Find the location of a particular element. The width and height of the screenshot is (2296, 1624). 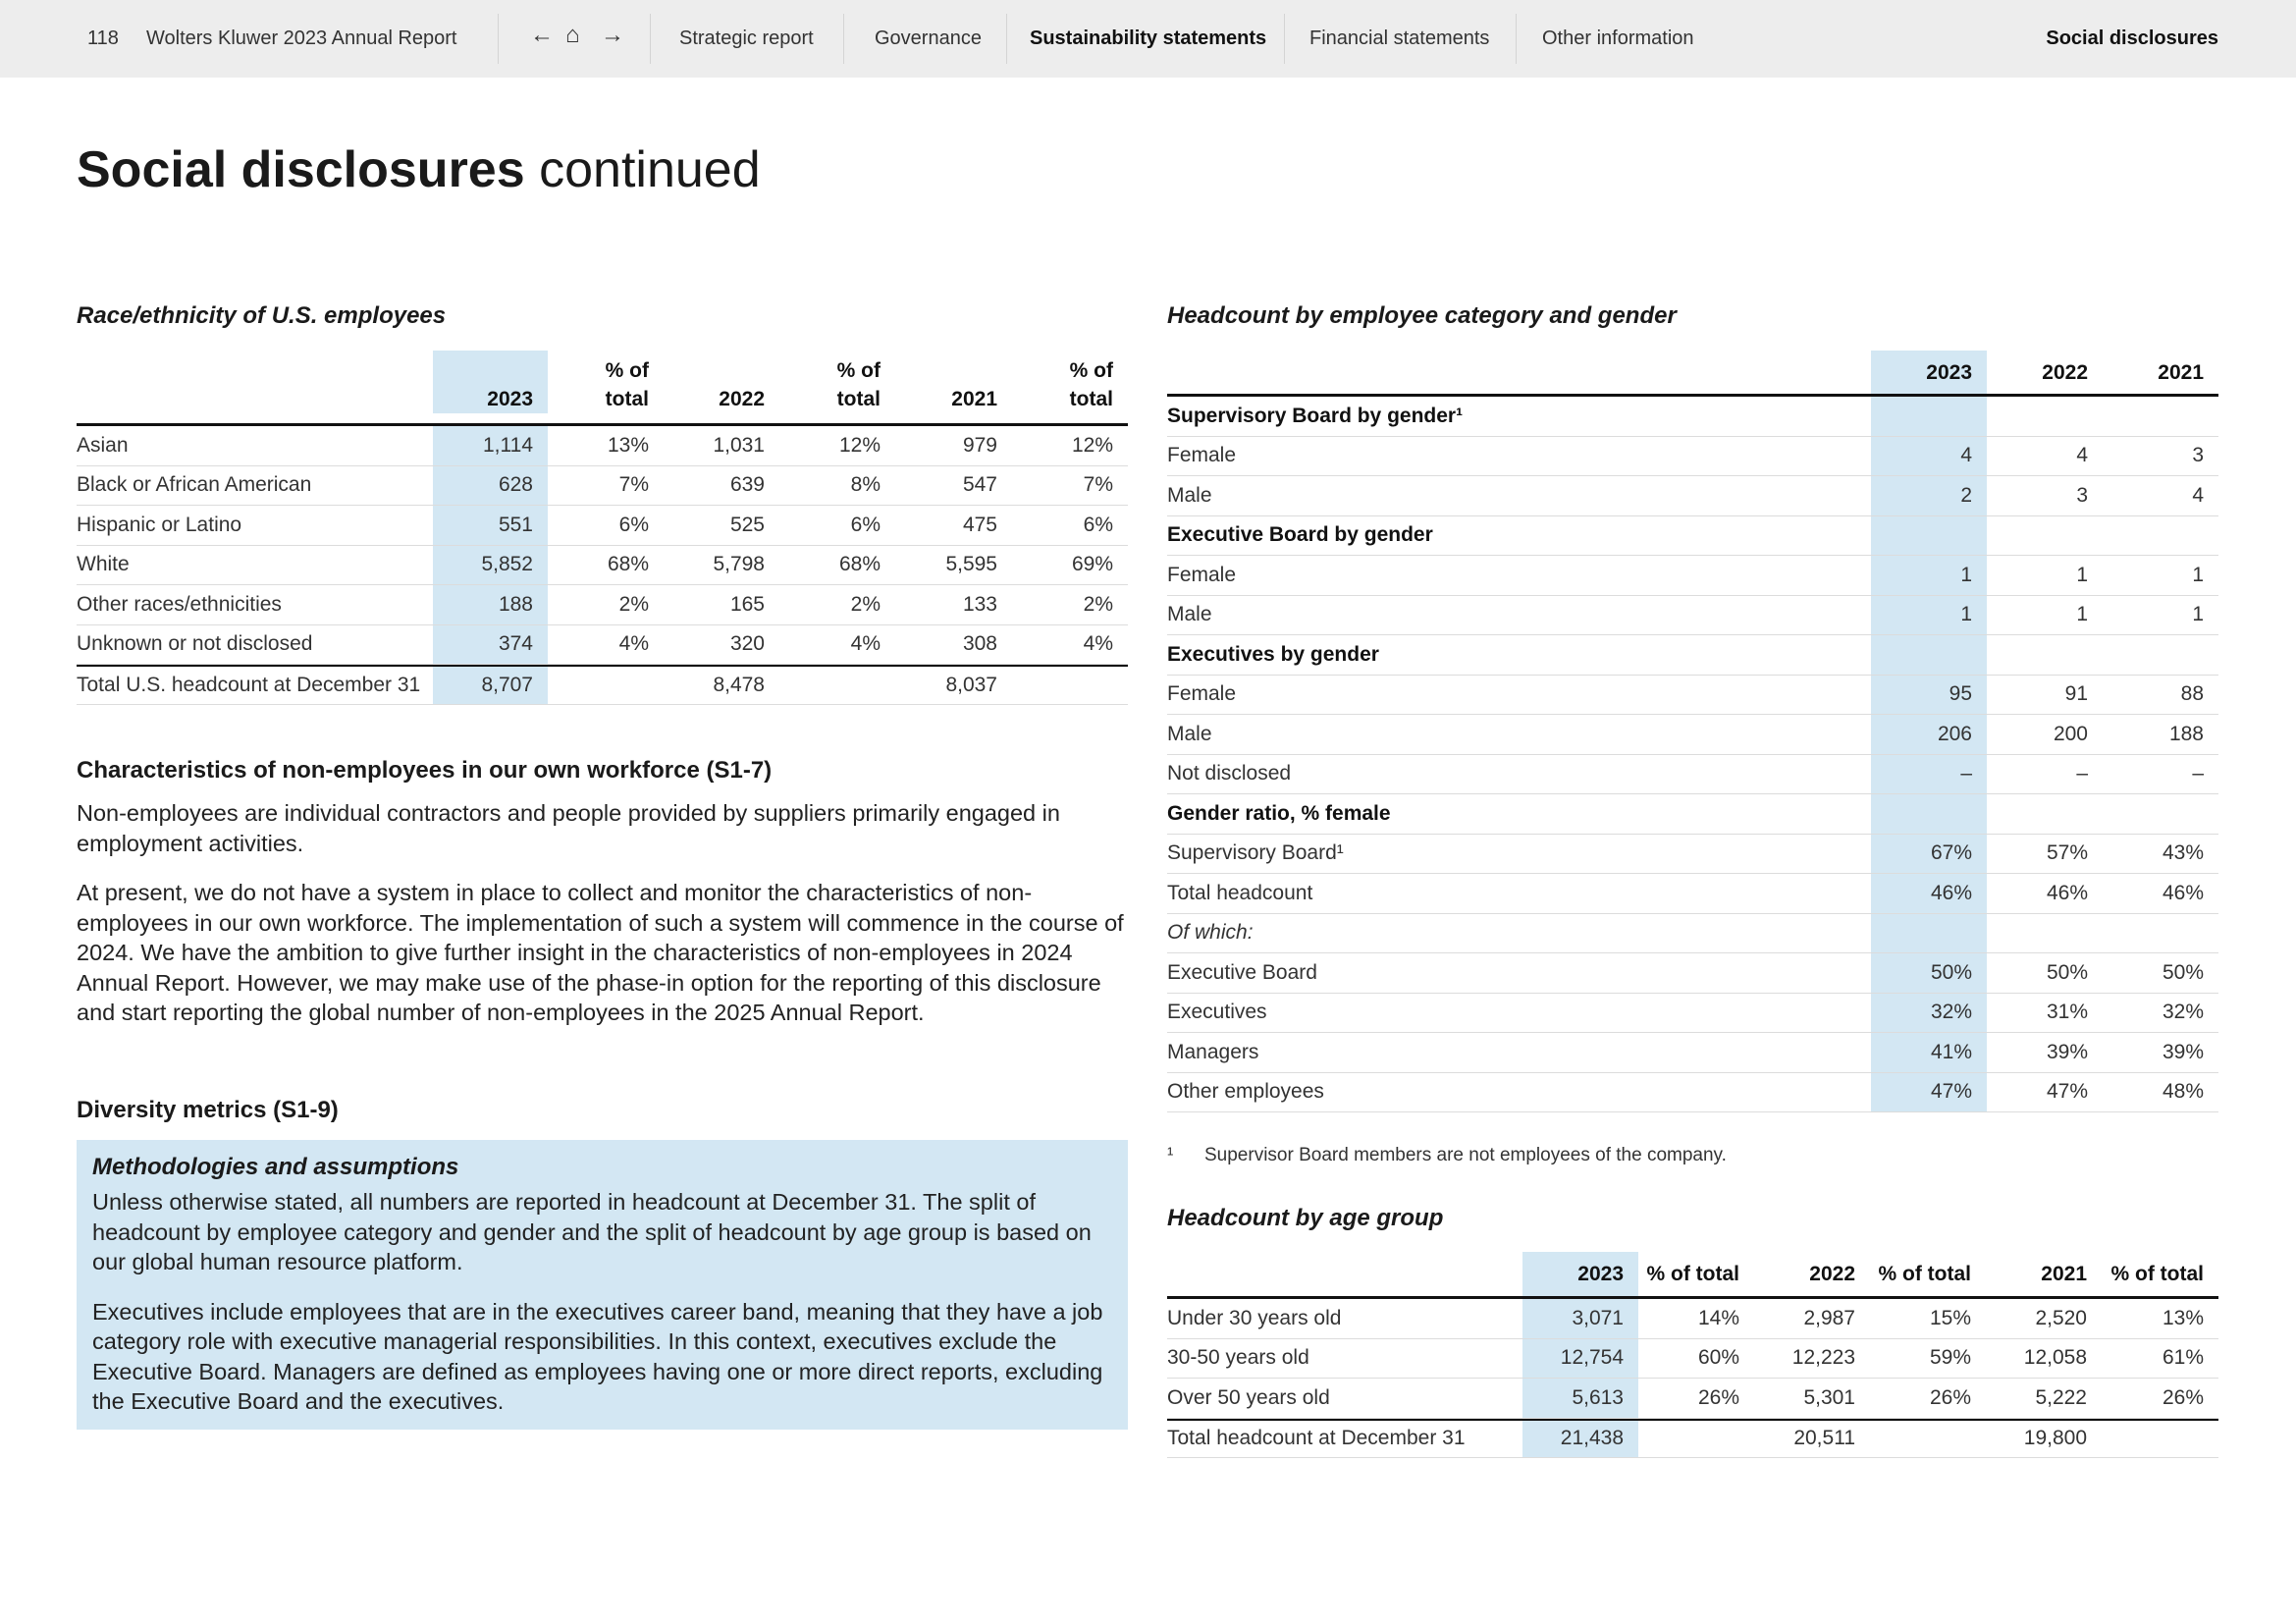

row-label: White is located at coordinates (103, 564).